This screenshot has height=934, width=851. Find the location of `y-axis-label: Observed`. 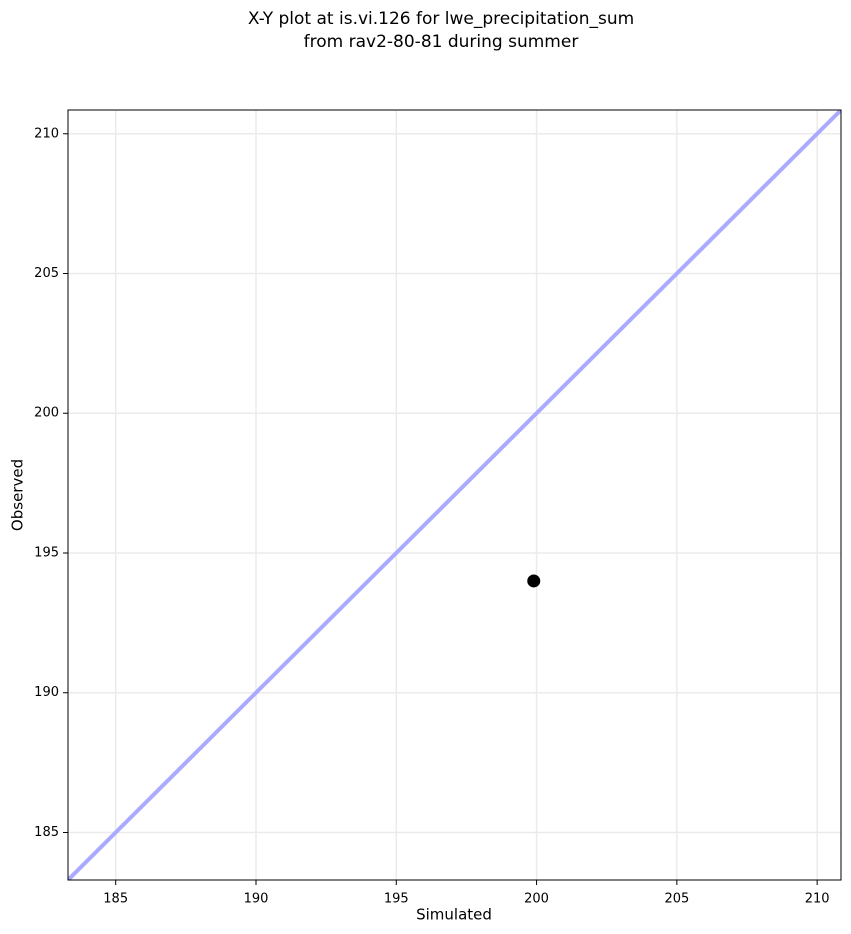

y-axis-label: Observed is located at coordinates (18, 495).